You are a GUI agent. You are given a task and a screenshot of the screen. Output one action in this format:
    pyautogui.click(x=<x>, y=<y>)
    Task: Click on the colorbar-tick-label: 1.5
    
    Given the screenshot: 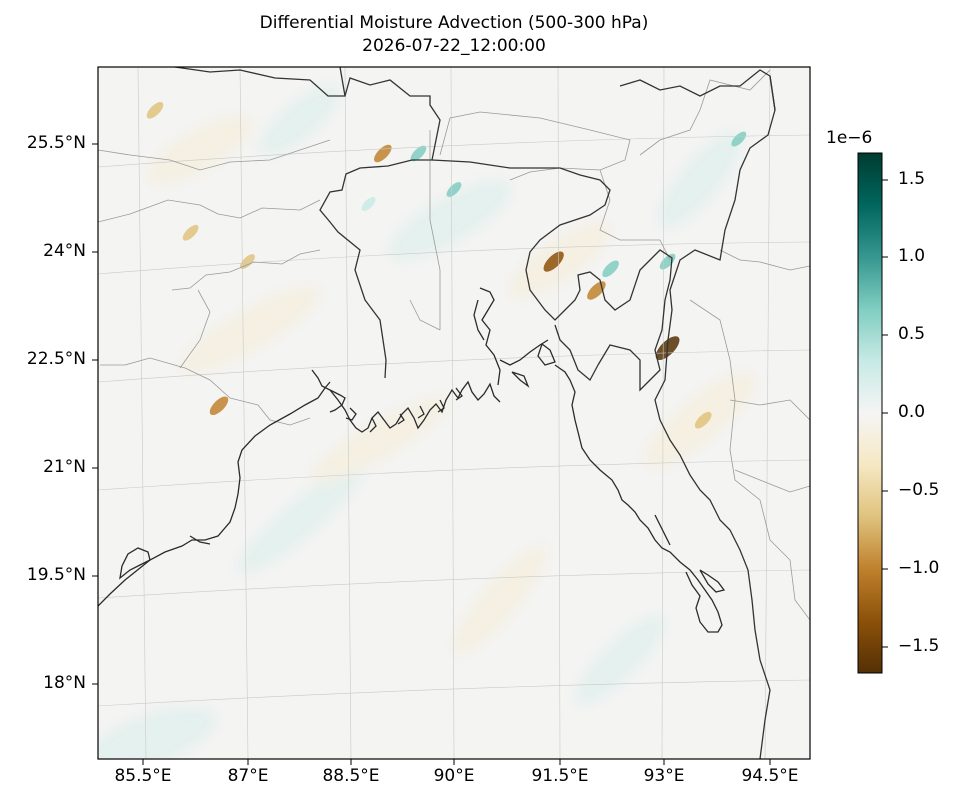 What is the action you would take?
    pyautogui.click(x=912, y=179)
    